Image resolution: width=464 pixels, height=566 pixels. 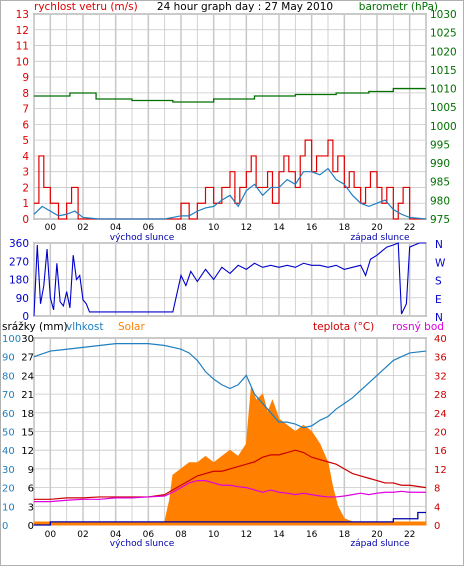 What do you see at coordinates (418, 327) in the screenshot?
I see `dewpoint-axis-label: rosný bod` at bounding box center [418, 327].